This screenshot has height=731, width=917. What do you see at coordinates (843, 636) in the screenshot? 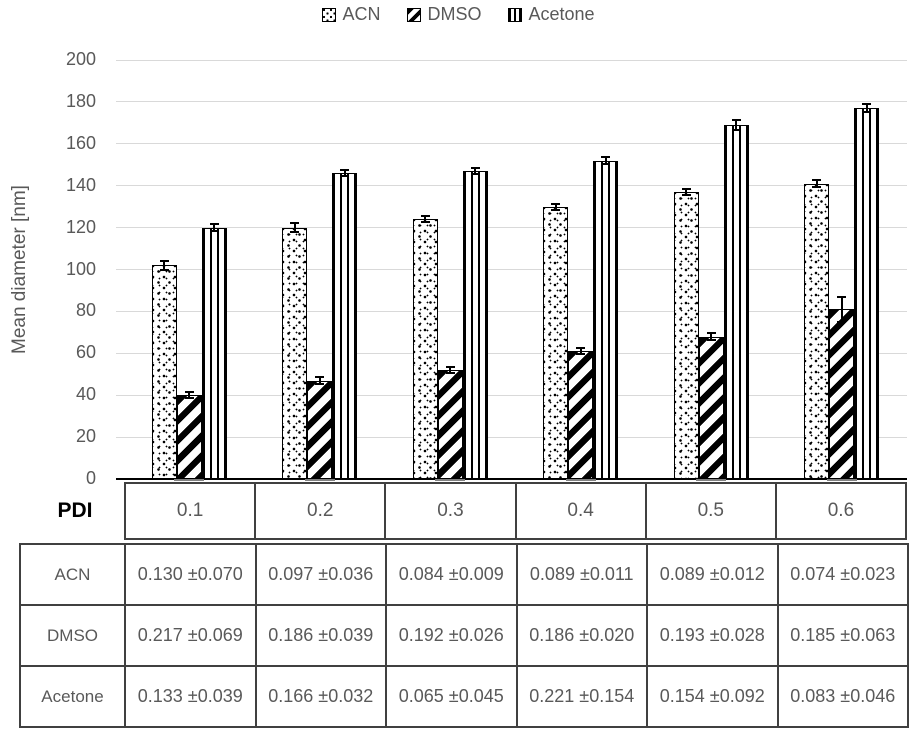
I see `table-value-cell: 0.185 ±0.063` at bounding box center [843, 636].